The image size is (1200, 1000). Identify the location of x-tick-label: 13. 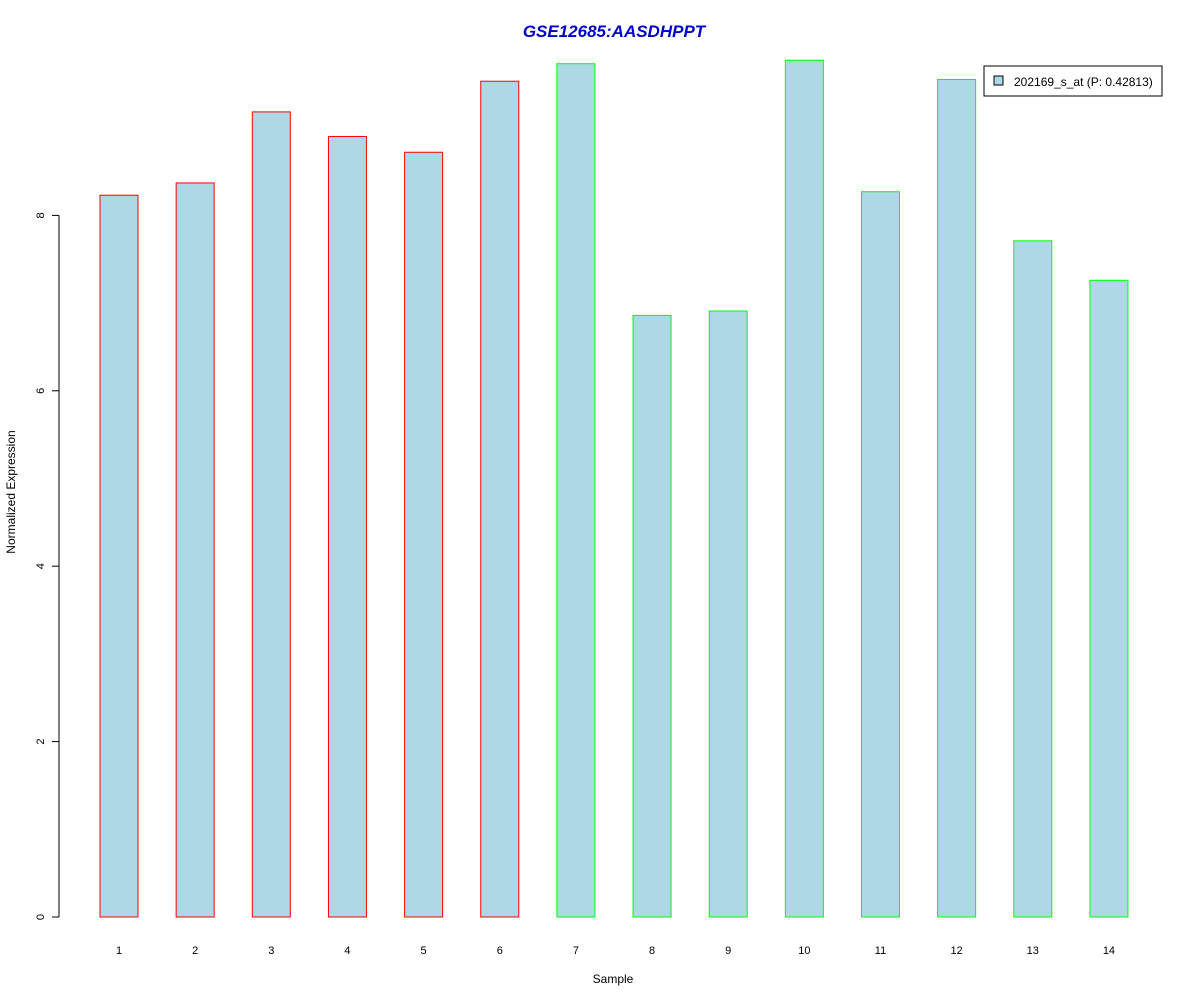
(1033, 951).